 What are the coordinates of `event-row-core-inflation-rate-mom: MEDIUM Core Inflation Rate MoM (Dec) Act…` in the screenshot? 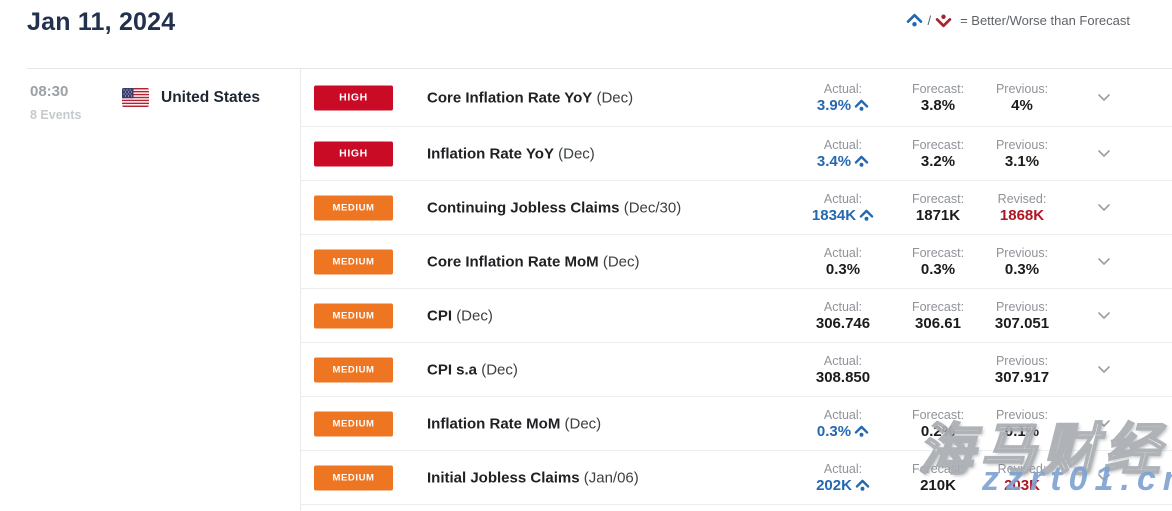 It's located at (736, 262).